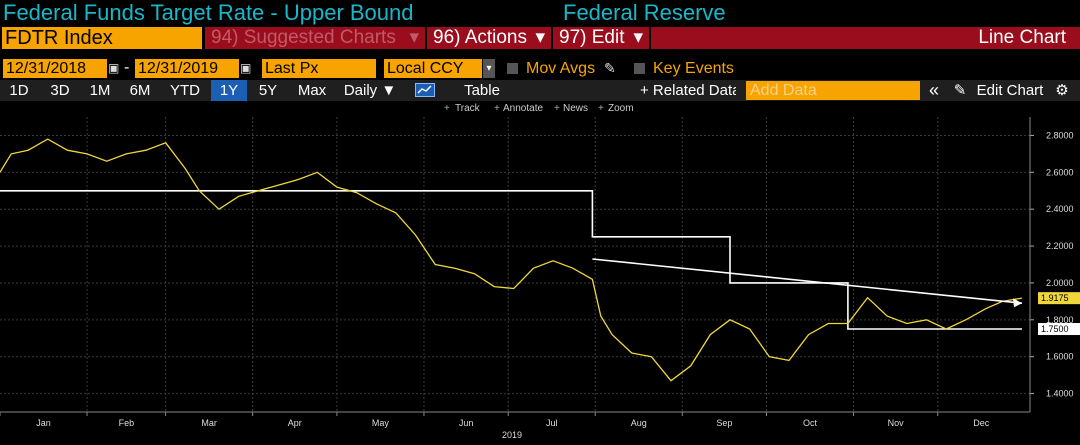 The height and width of the screenshot is (445, 1080). What do you see at coordinates (381, 423) in the screenshot?
I see `x-tick-label: May` at bounding box center [381, 423].